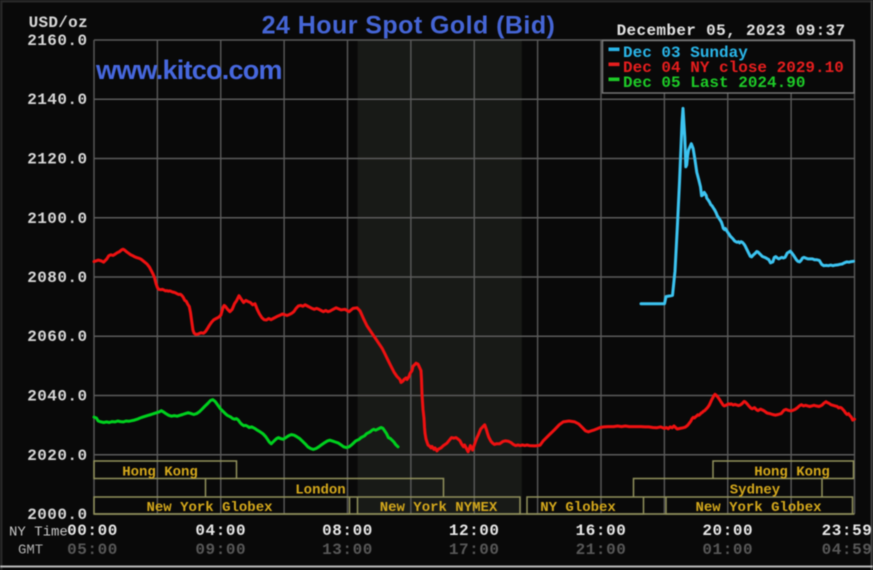  Describe the element at coordinates (220, 550) in the screenshot. I see `svg-text: 09:00` at that location.